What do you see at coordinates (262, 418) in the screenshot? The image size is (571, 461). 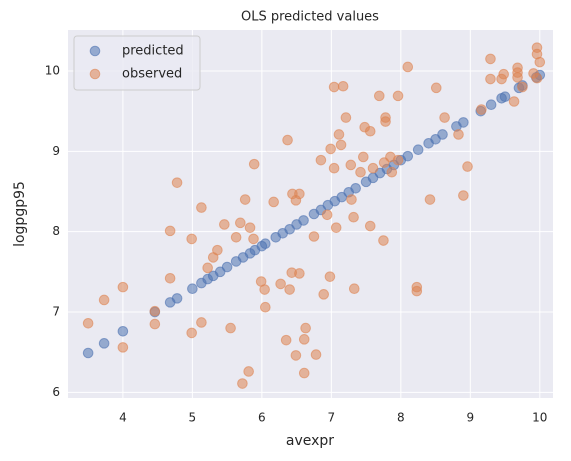 I see `x-tick-label: 6` at bounding box center [262, 418].